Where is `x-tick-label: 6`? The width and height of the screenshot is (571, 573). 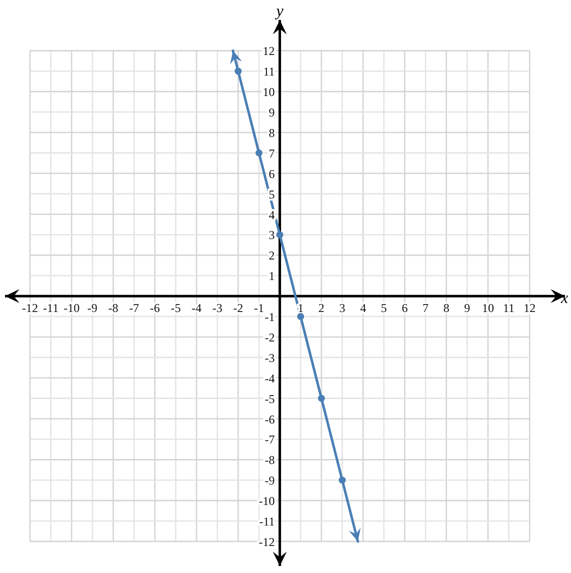 x-tick-label: 6 is located at coordinates (405, 308).